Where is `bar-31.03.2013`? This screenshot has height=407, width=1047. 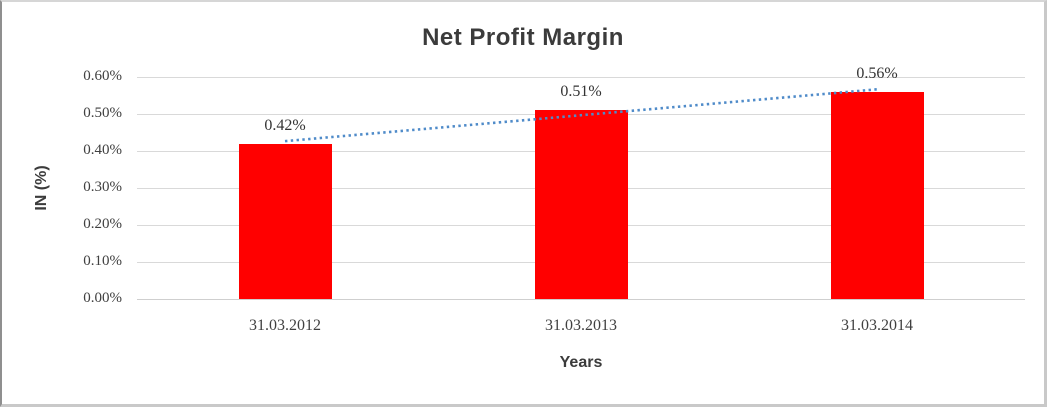 bar-31.03.2013 is located at coordinates (581, 204).